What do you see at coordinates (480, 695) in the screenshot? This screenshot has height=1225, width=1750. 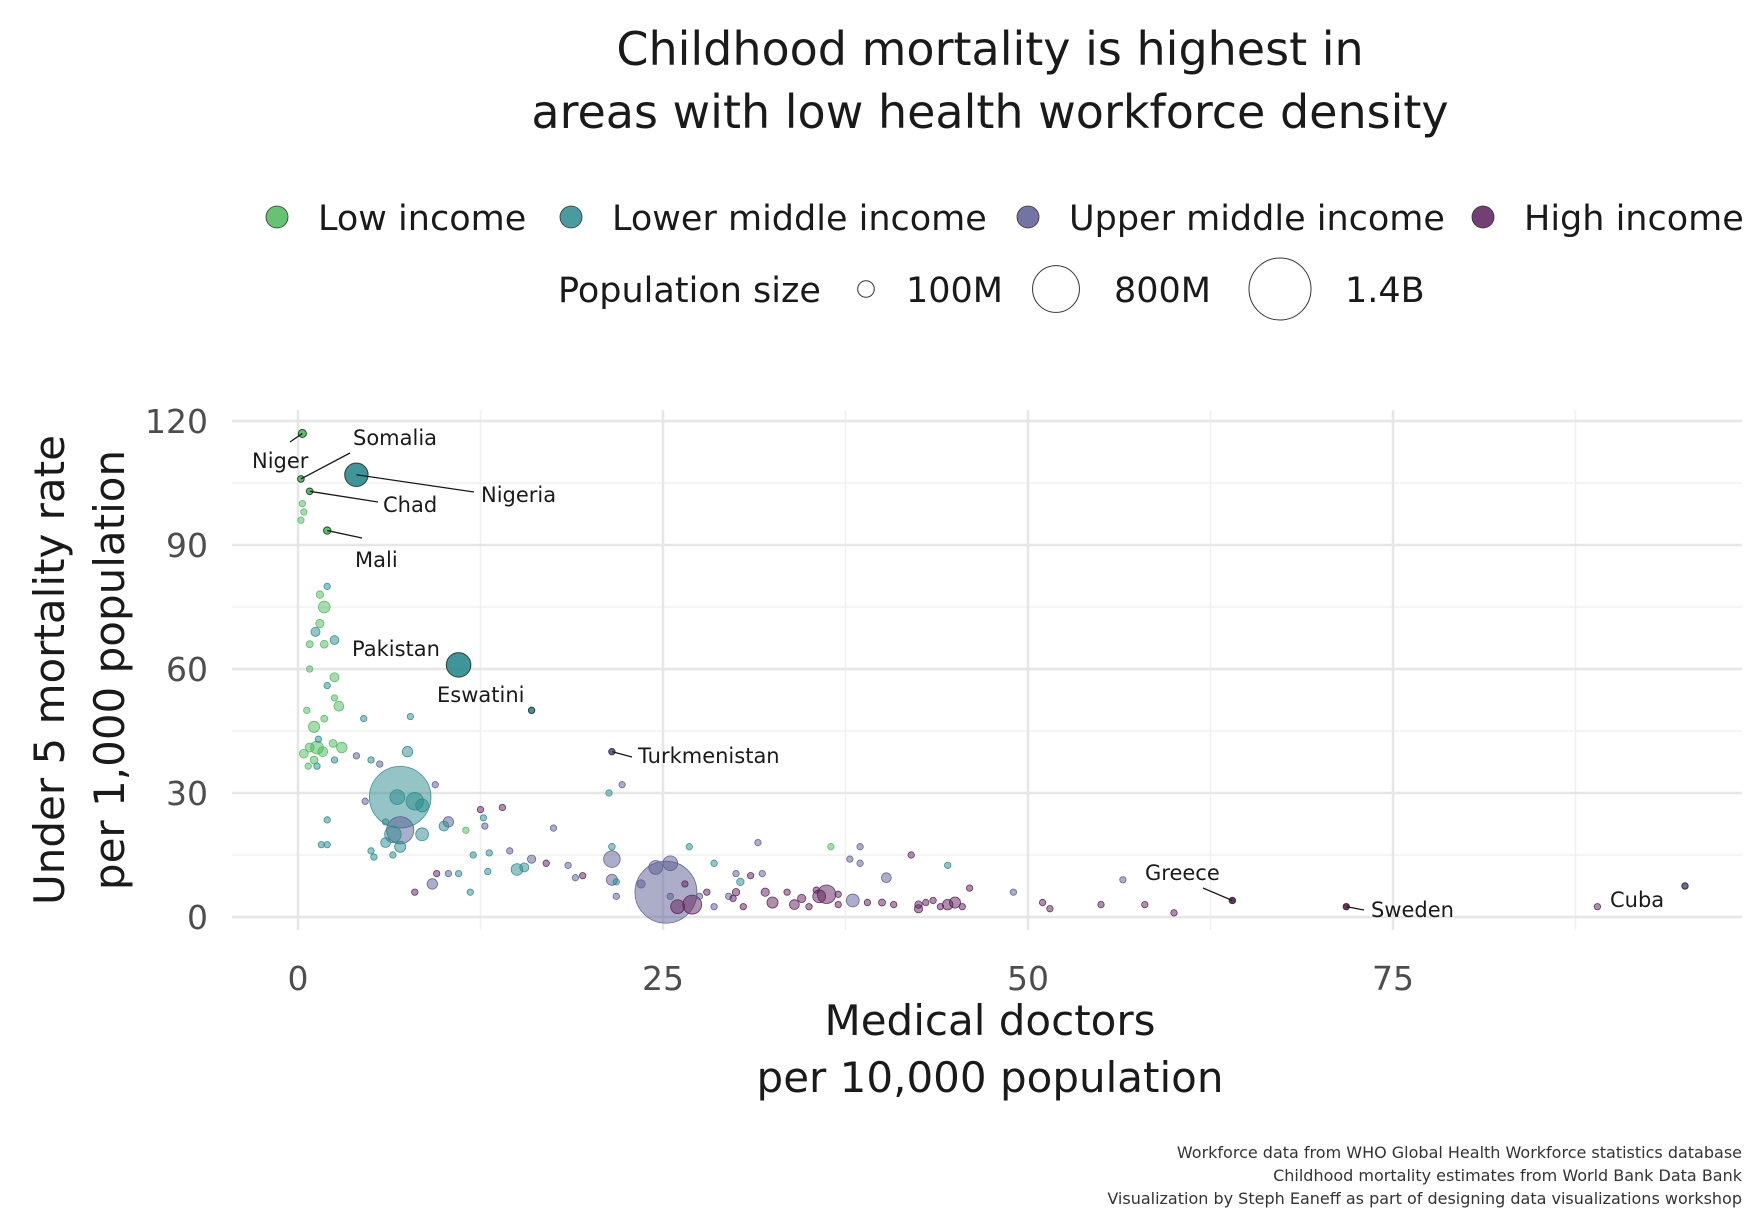 I see `label-eswatini: Eswatini` at bounding box center [480, 695].